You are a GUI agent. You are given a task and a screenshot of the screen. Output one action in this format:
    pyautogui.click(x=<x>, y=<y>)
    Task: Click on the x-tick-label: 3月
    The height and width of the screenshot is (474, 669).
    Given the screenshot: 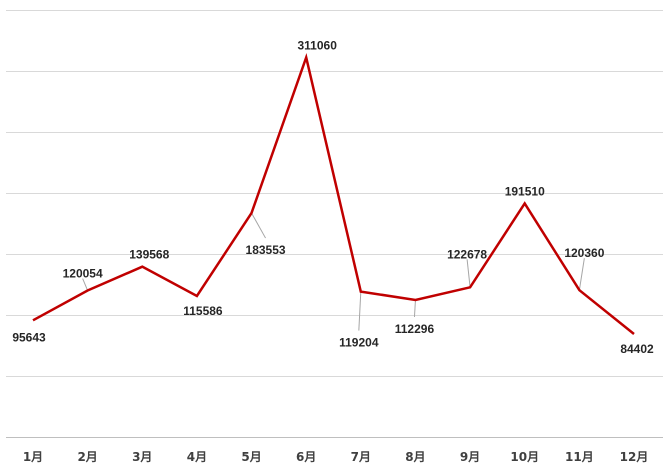 What is the action you would take?
    pyautogui.click(x=142, y=457)
    